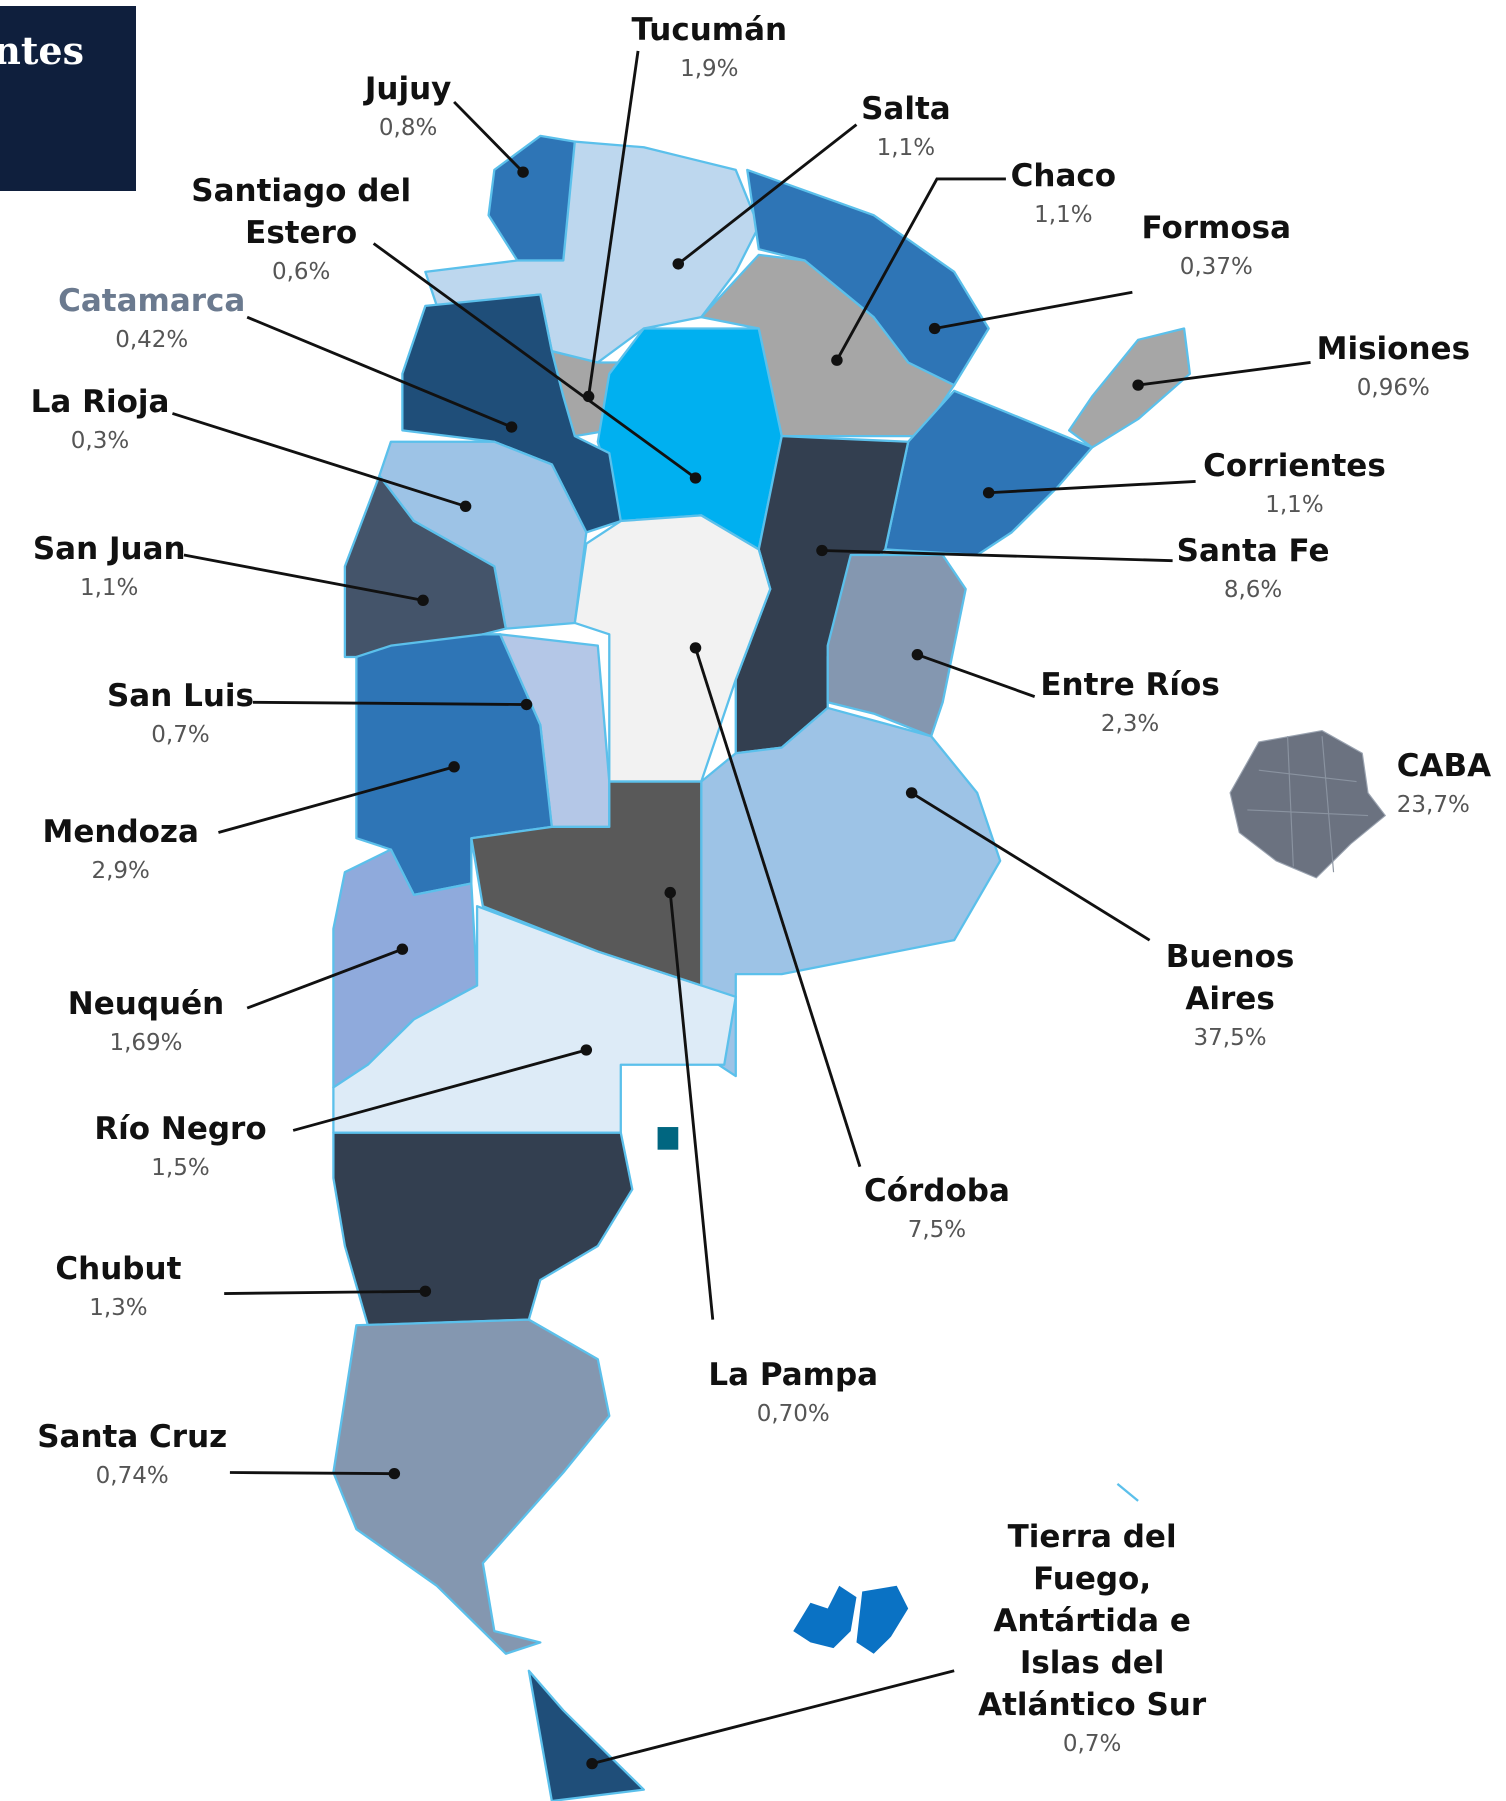  What do you see at coordinates (120, 871) in the screenshot?
I see `province-share: 2,9%` at bounding box center [120, 871].